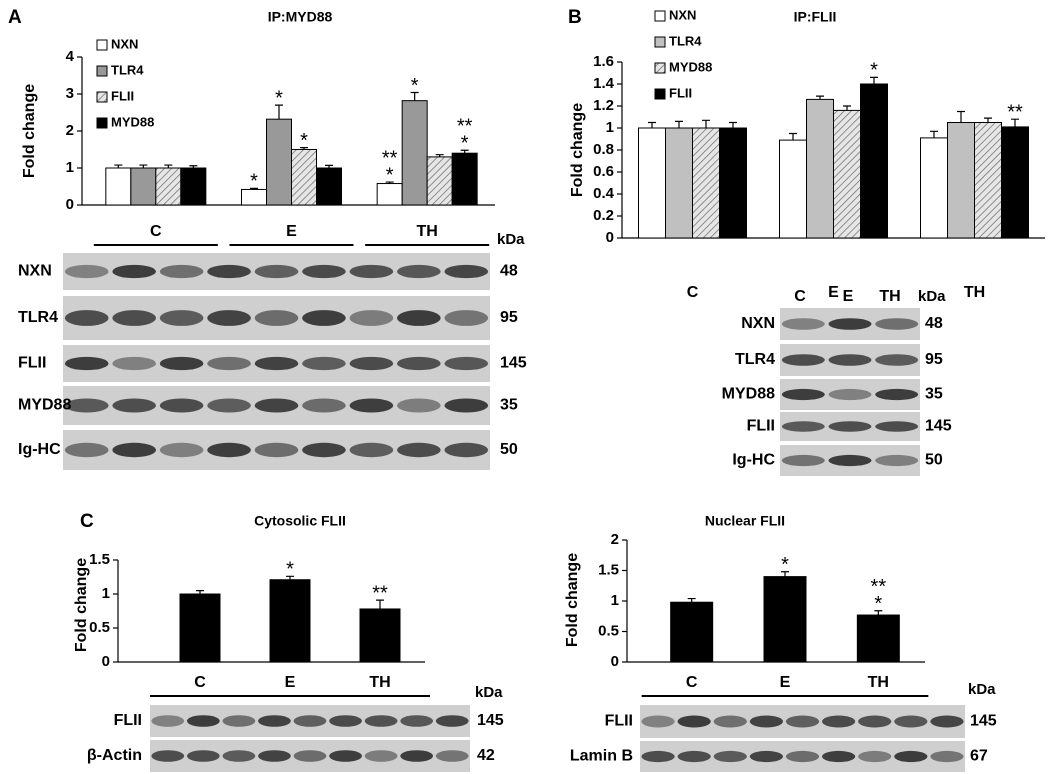 Image resolution: width=1050 pixels, height=774 pixels. Describe the element at coordinates (99, 627) in the screenshot. I see `y-tick-label: 0.5` at that location.